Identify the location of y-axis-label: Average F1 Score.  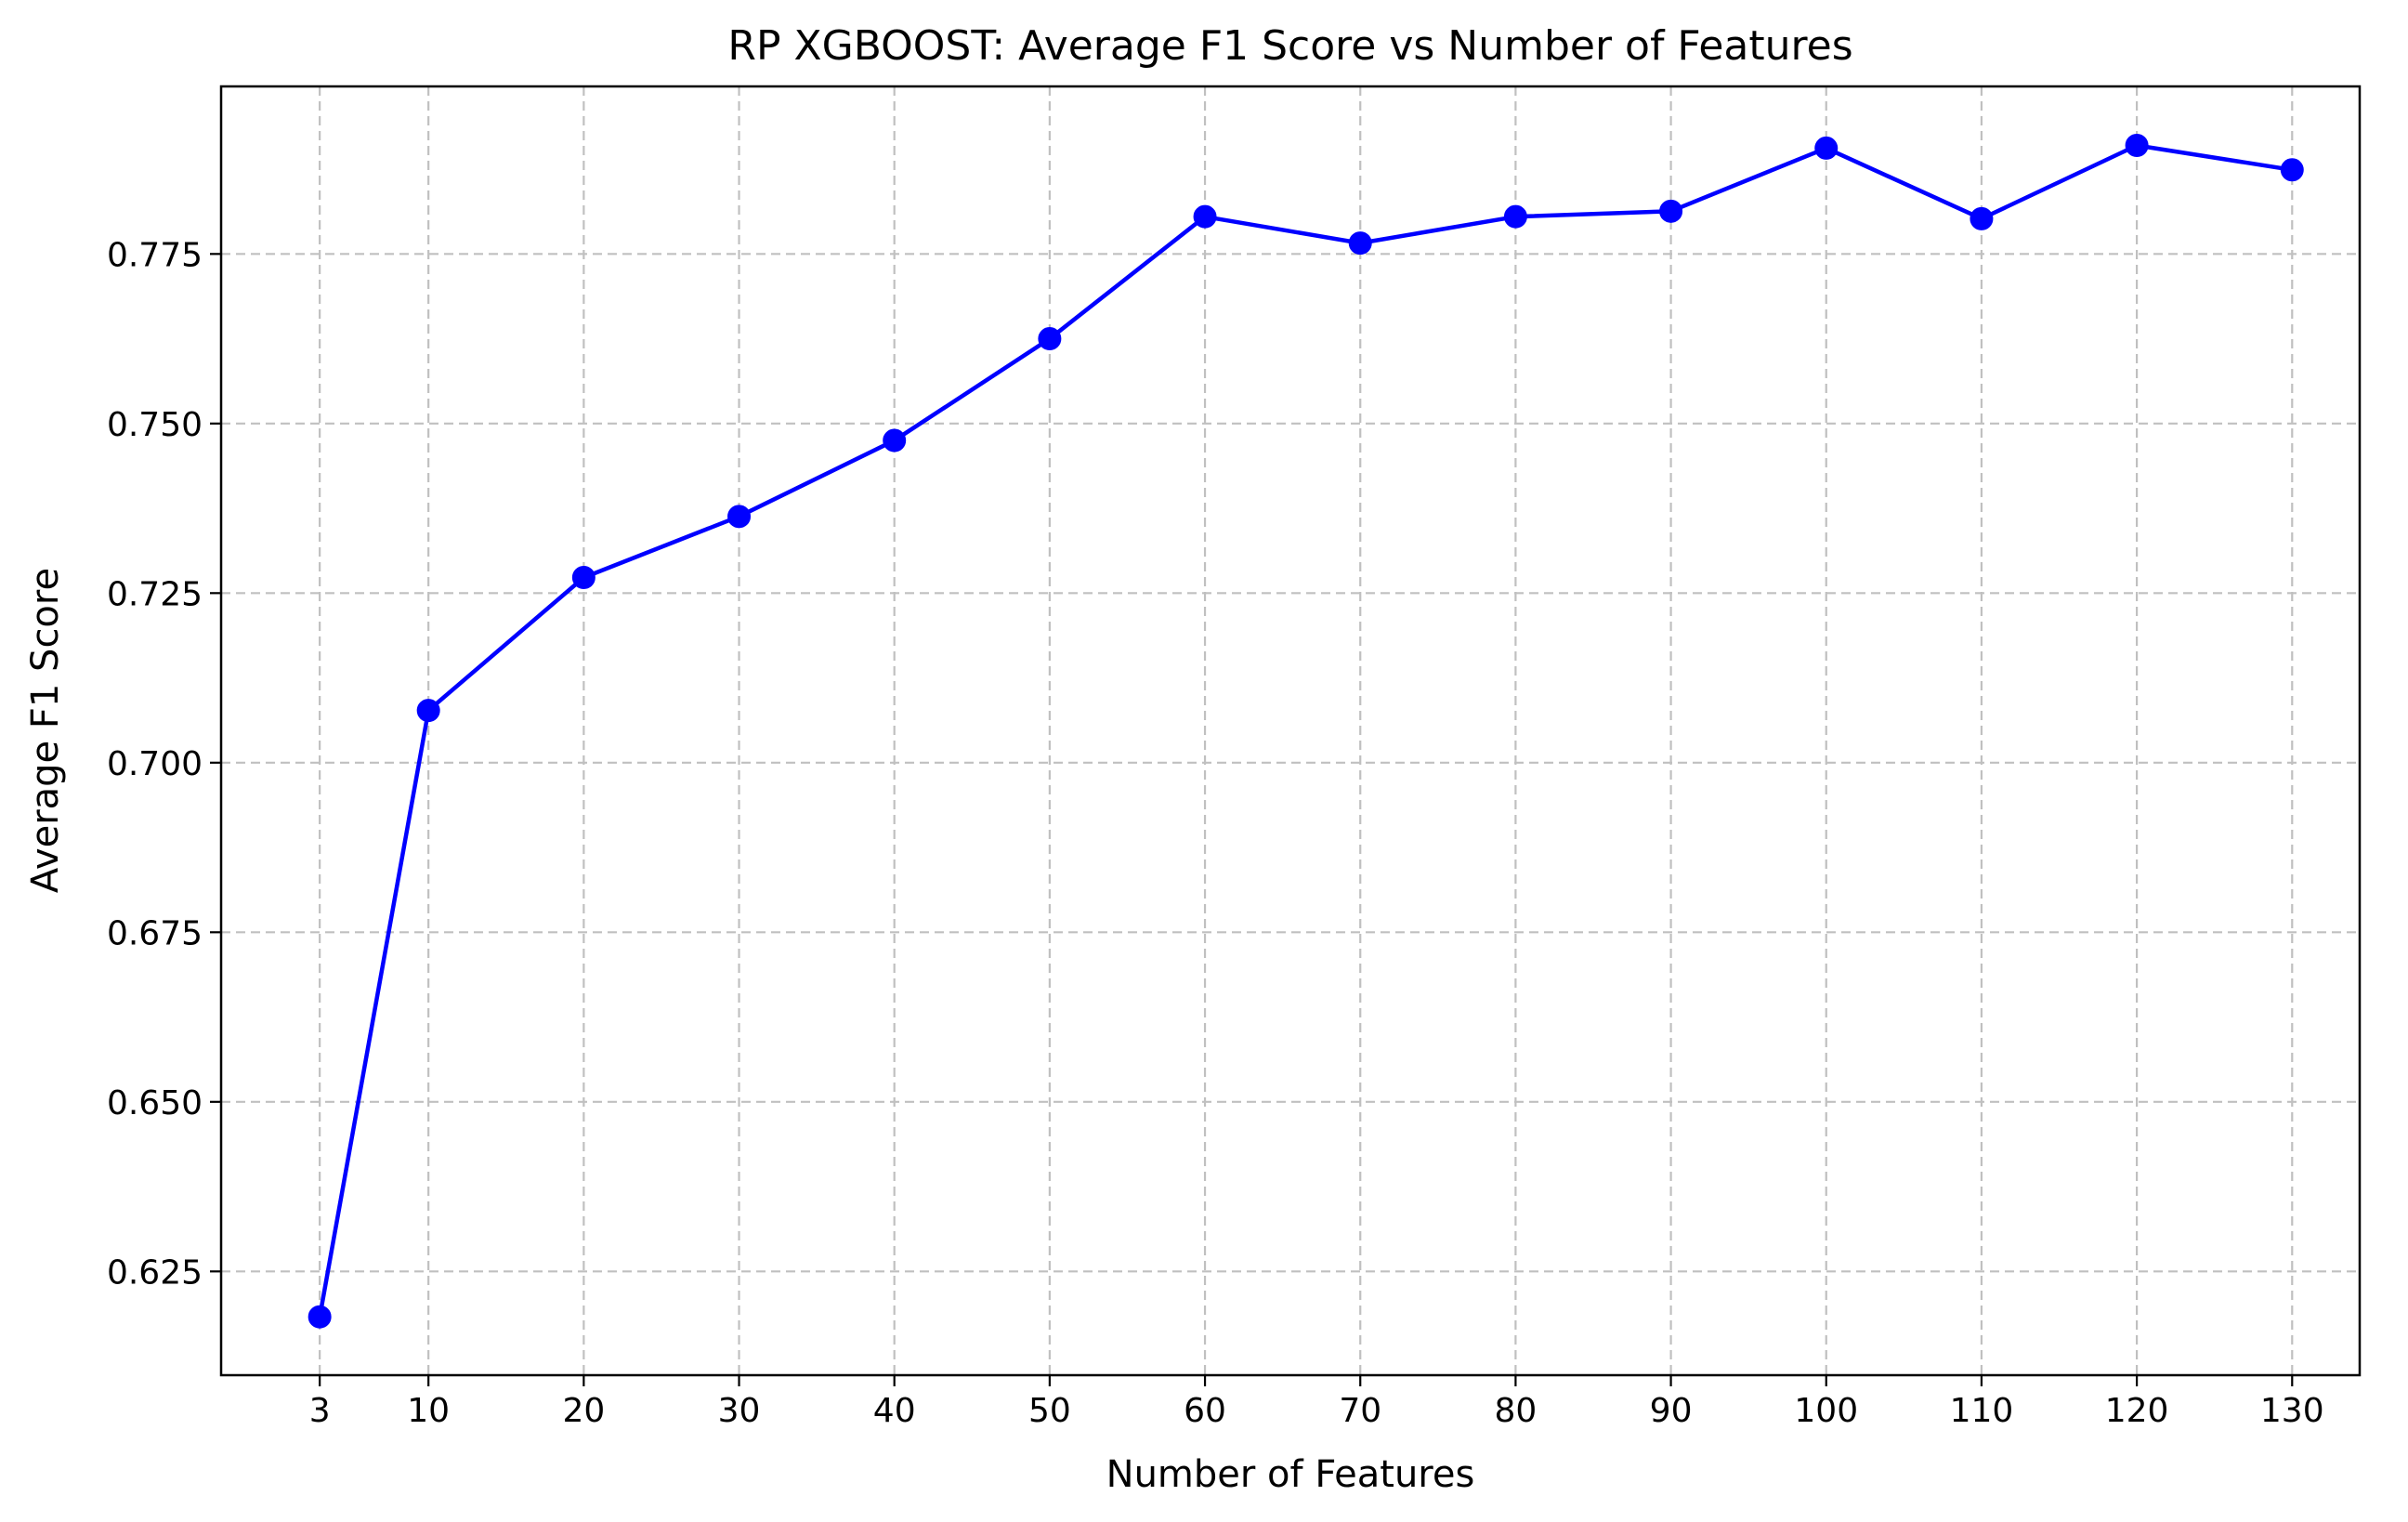
(45, 731).